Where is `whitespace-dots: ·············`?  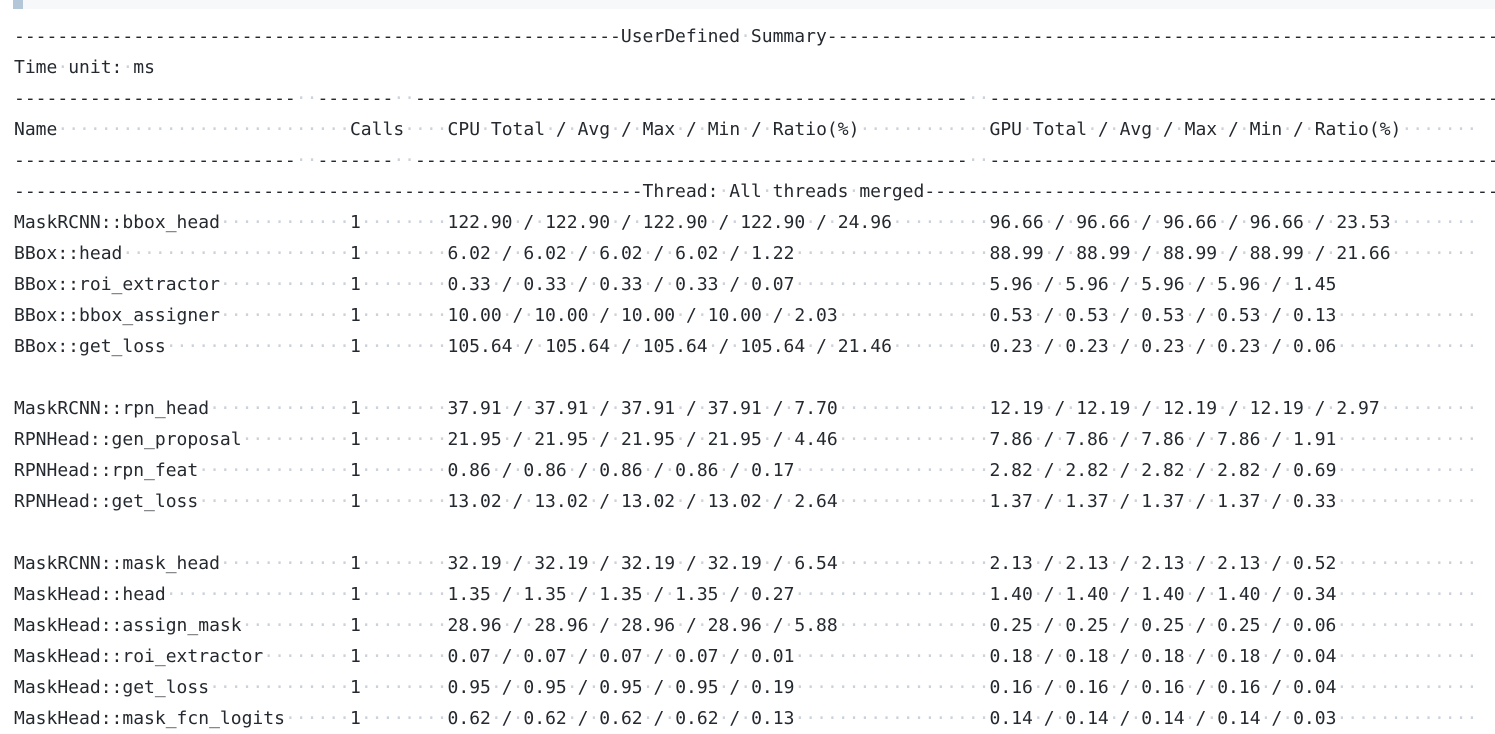
whitespace-dots: ············· is located at coordinates (1407, 718).